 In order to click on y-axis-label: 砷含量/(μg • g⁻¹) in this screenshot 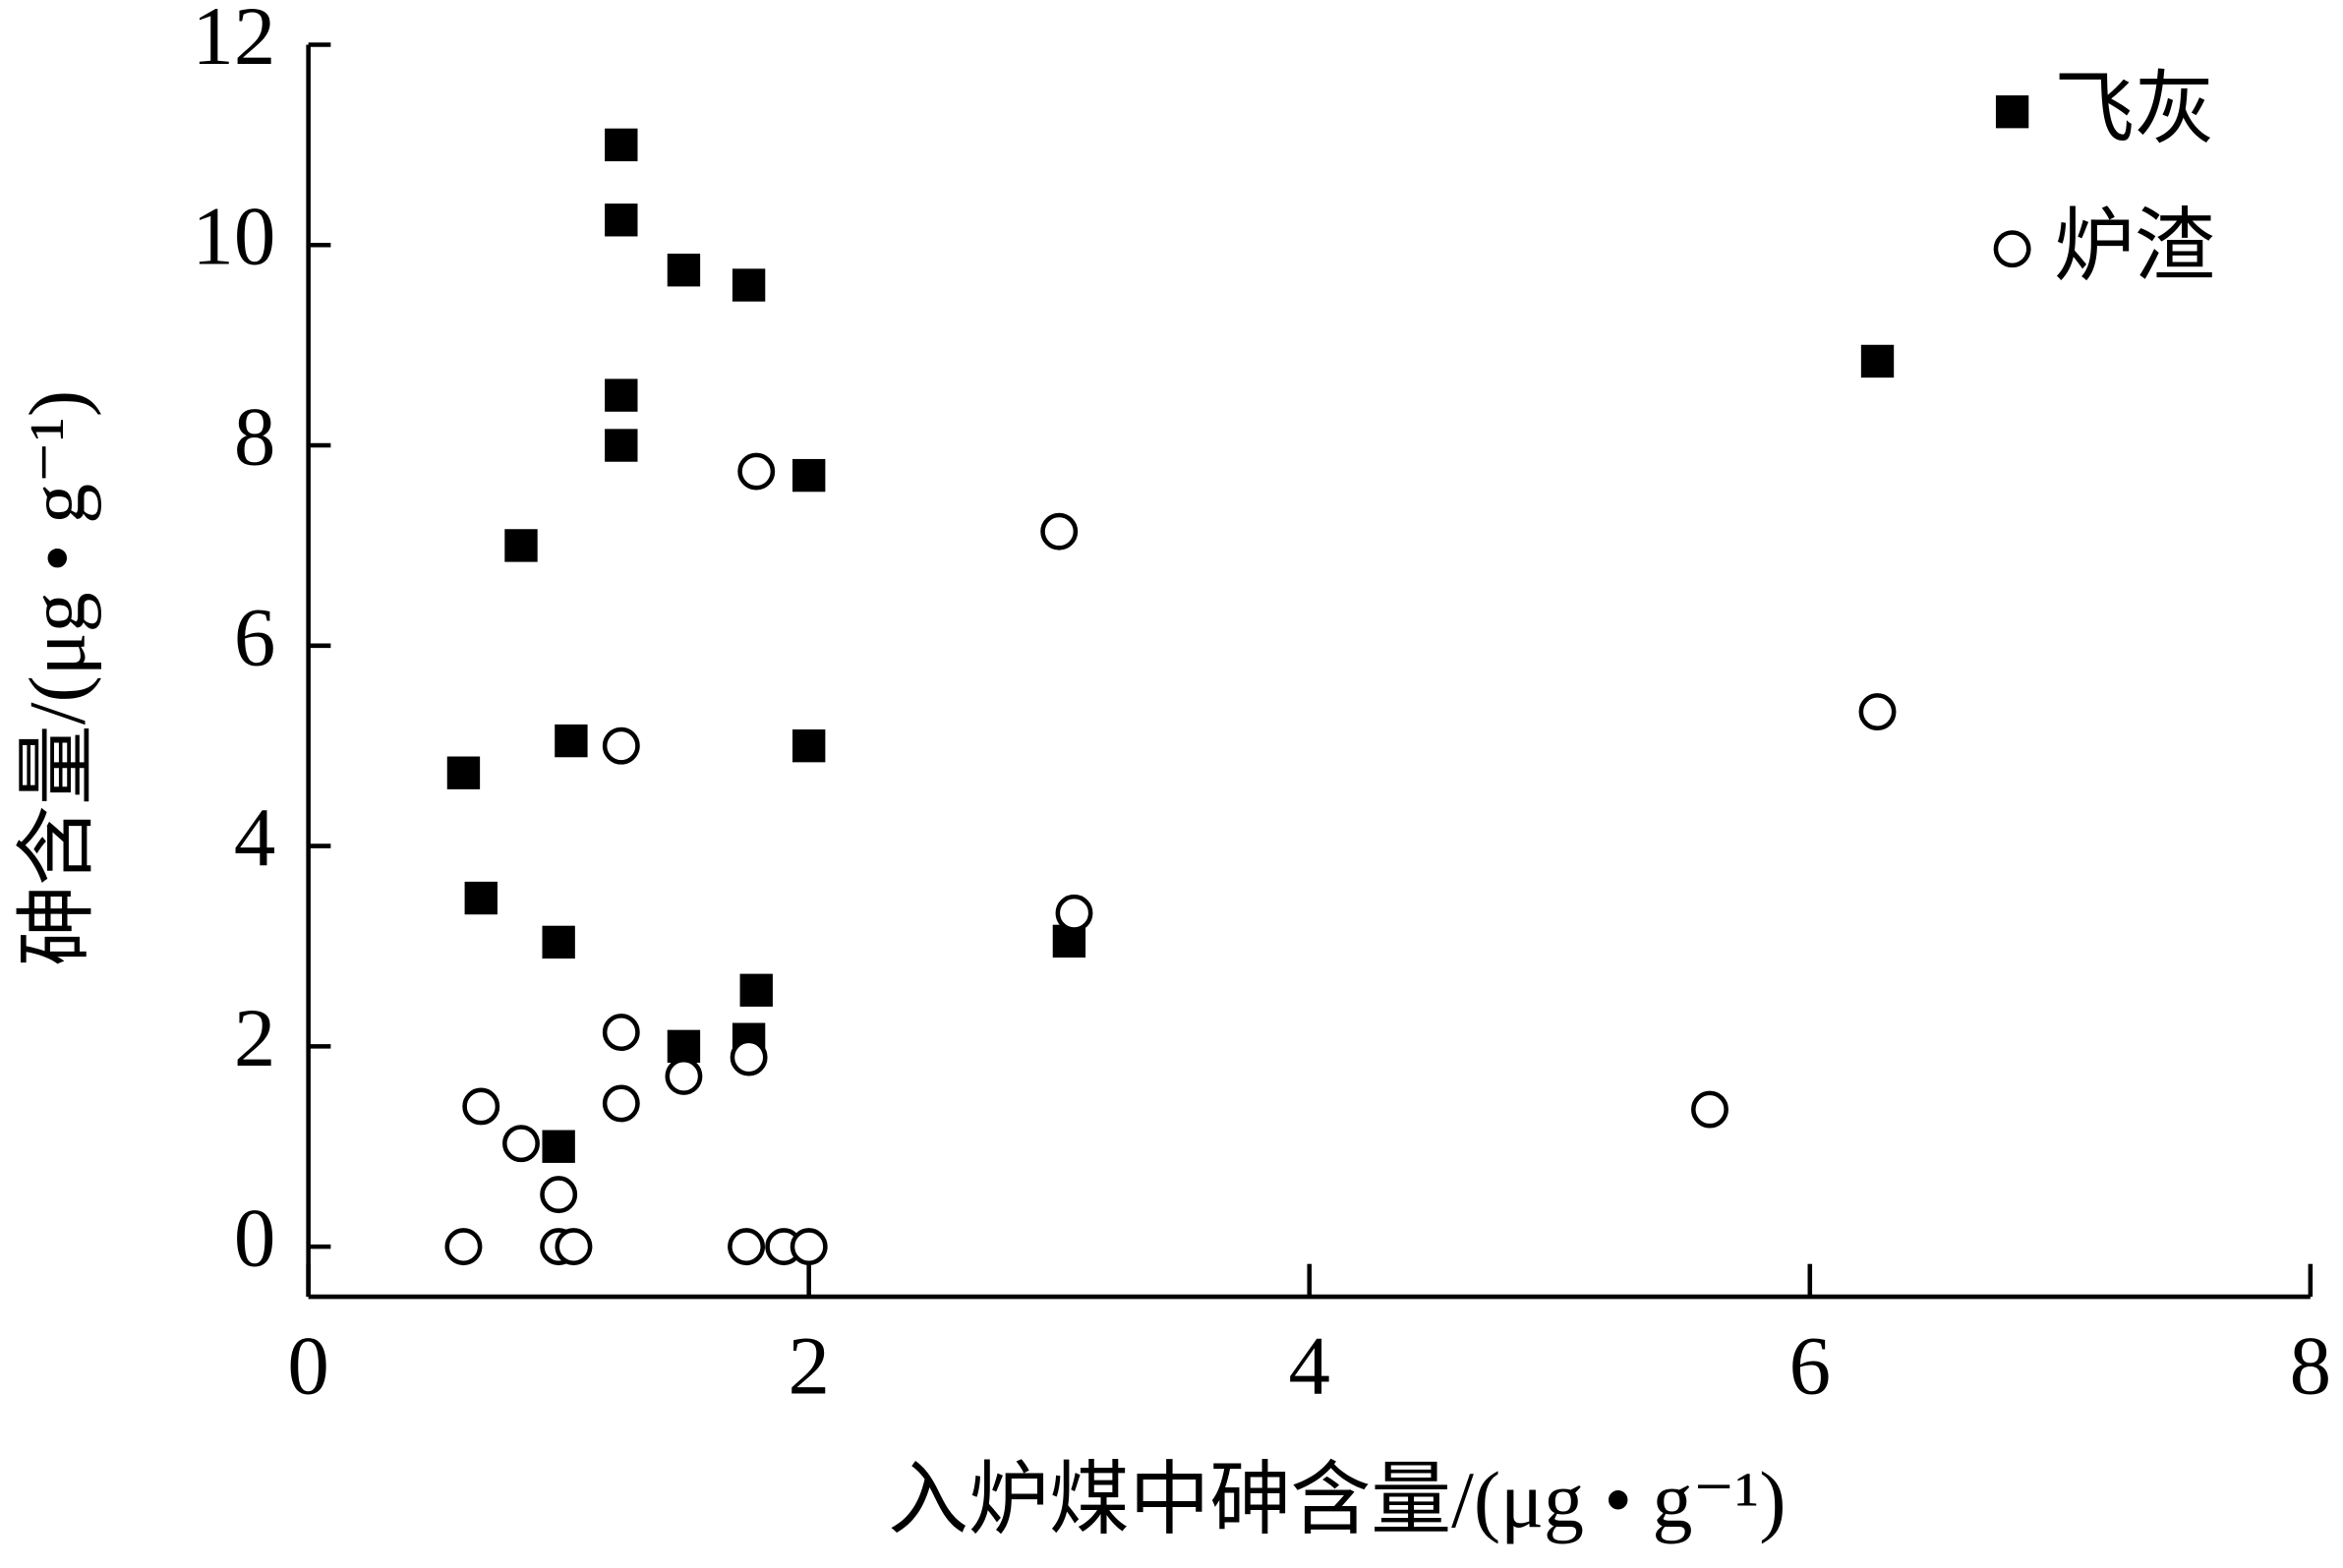, I will do `click(57, 678)`.